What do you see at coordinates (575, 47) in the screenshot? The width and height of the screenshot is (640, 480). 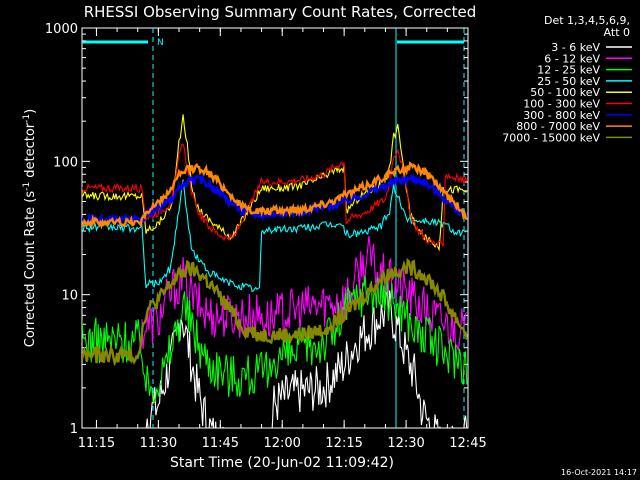 I see `legend-label-0: 3 - 6 keV` at bounding box center [575, 47].